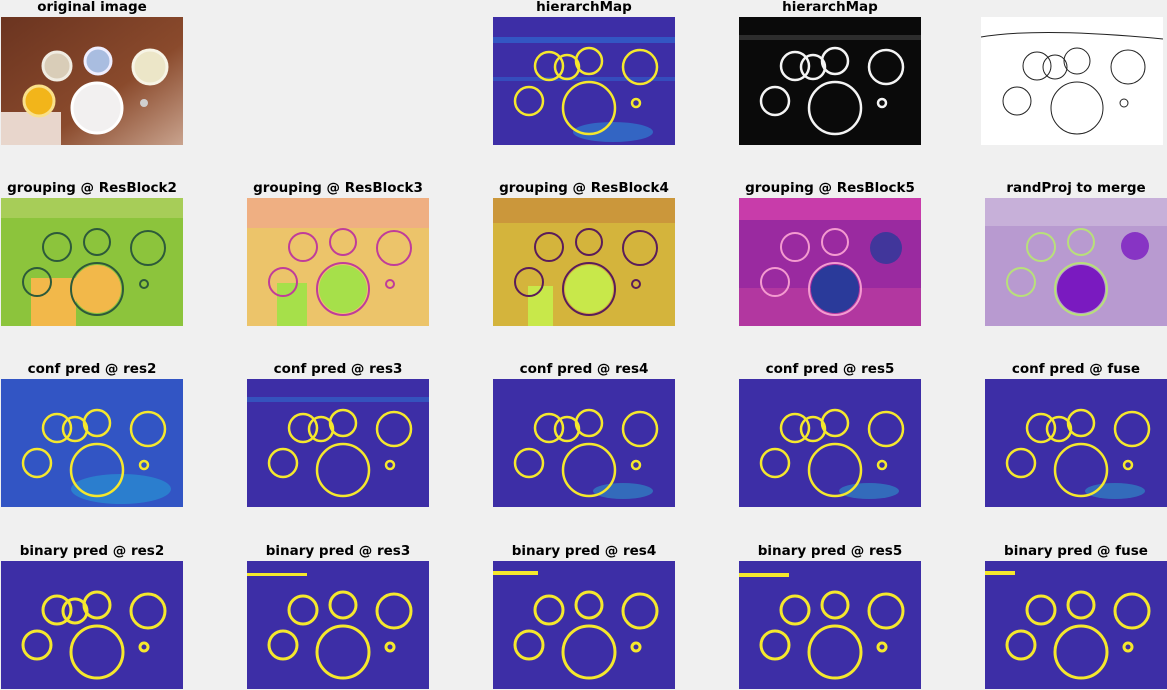 The width and height of the screenshot is (1167, 690). I want to click on panel-title: binary pred @ res3, so click(338, 551).